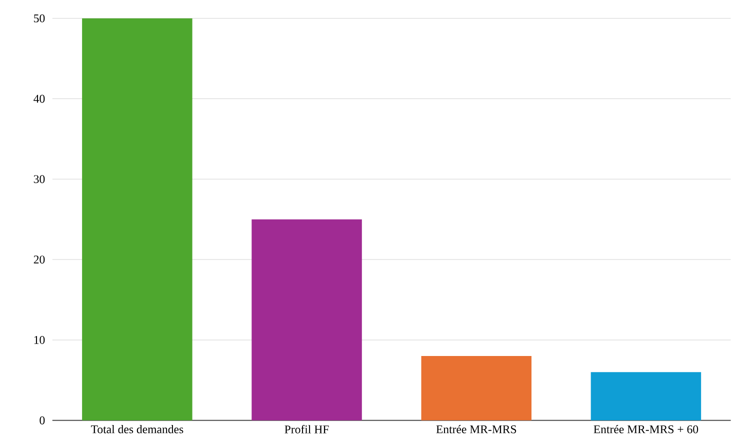 Image resolution: width=735 pixels, height=444 pixels. Describe the element at coordinates (39, 98) in the screenshot. I see `y-tick-label: 40` at that location.